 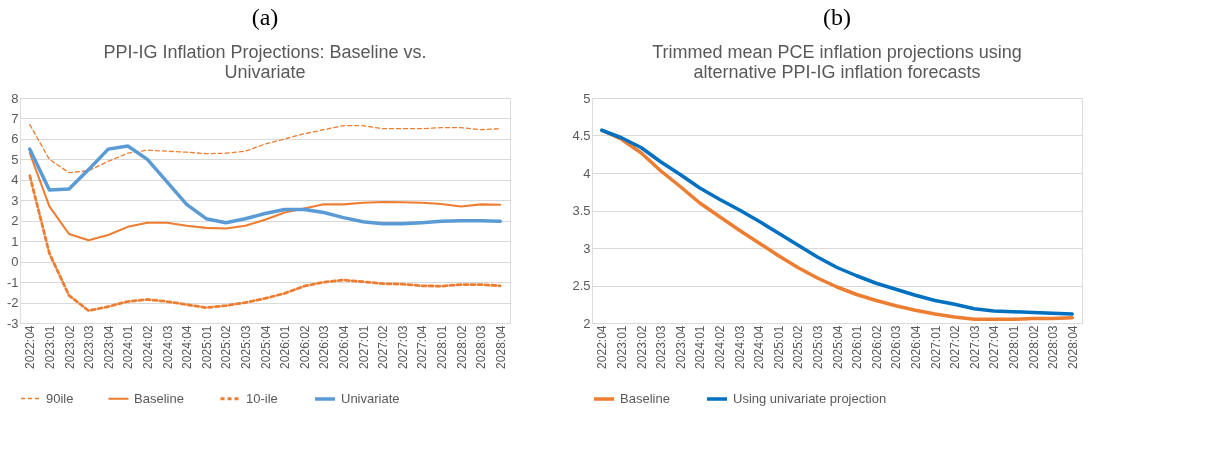 What do you see at coordinates (837, 62) in the screenshot?
I see `chart-title: Trimmed mean PCE inflation projections using alternative PPI-IG inflation forecasts` at bounding box center [837, 62].